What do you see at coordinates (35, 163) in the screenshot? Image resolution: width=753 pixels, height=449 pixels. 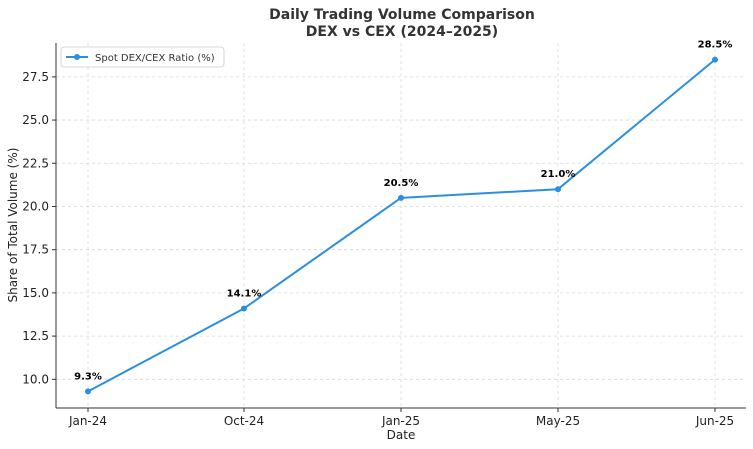 I see `y-tick-label: 22.5` at bounding box center [35, 163].